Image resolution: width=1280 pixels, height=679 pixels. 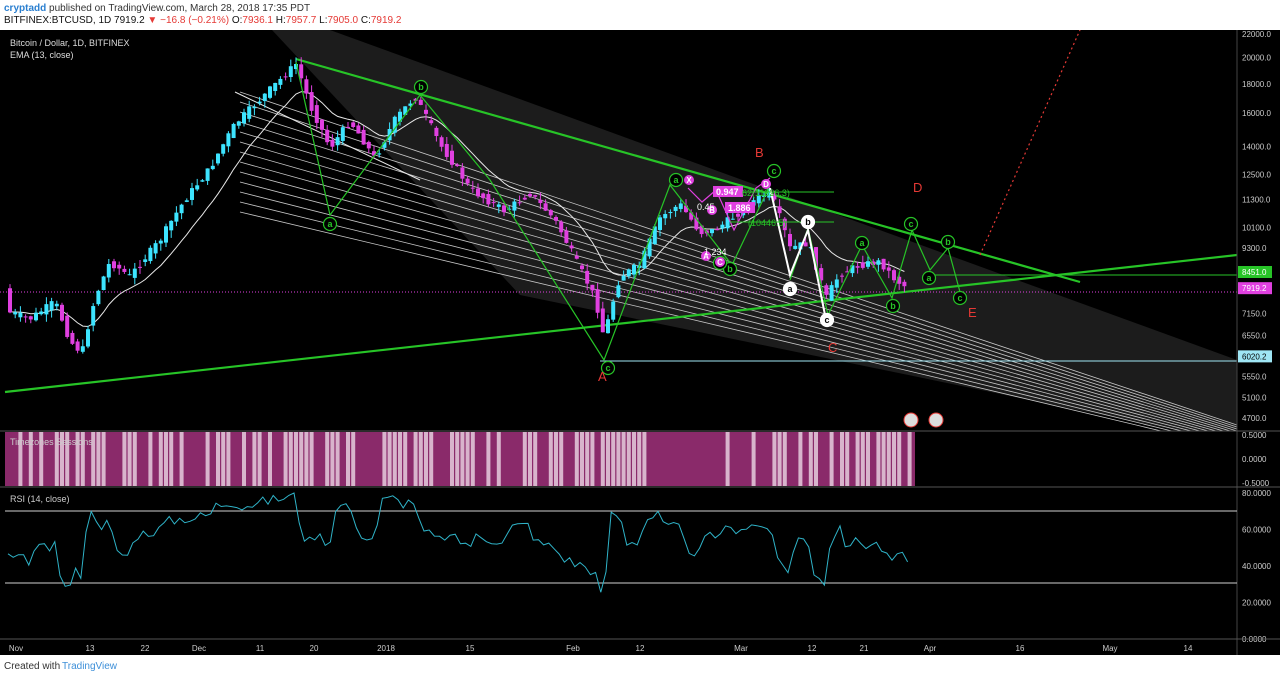 What do you see at coordinates (1256, 113) in the screenshot?
I see `price-tick-label: 16000.0` at bounding box center [1256, 113].